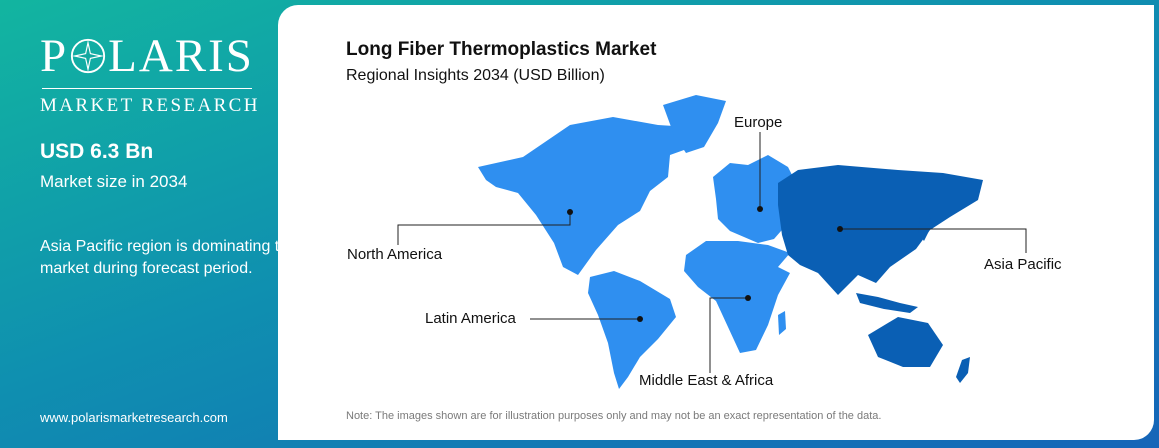  What do you see at coordinates (905, 342) in the screenshot?
I see `australia-region` at bounding box center [905, 342].